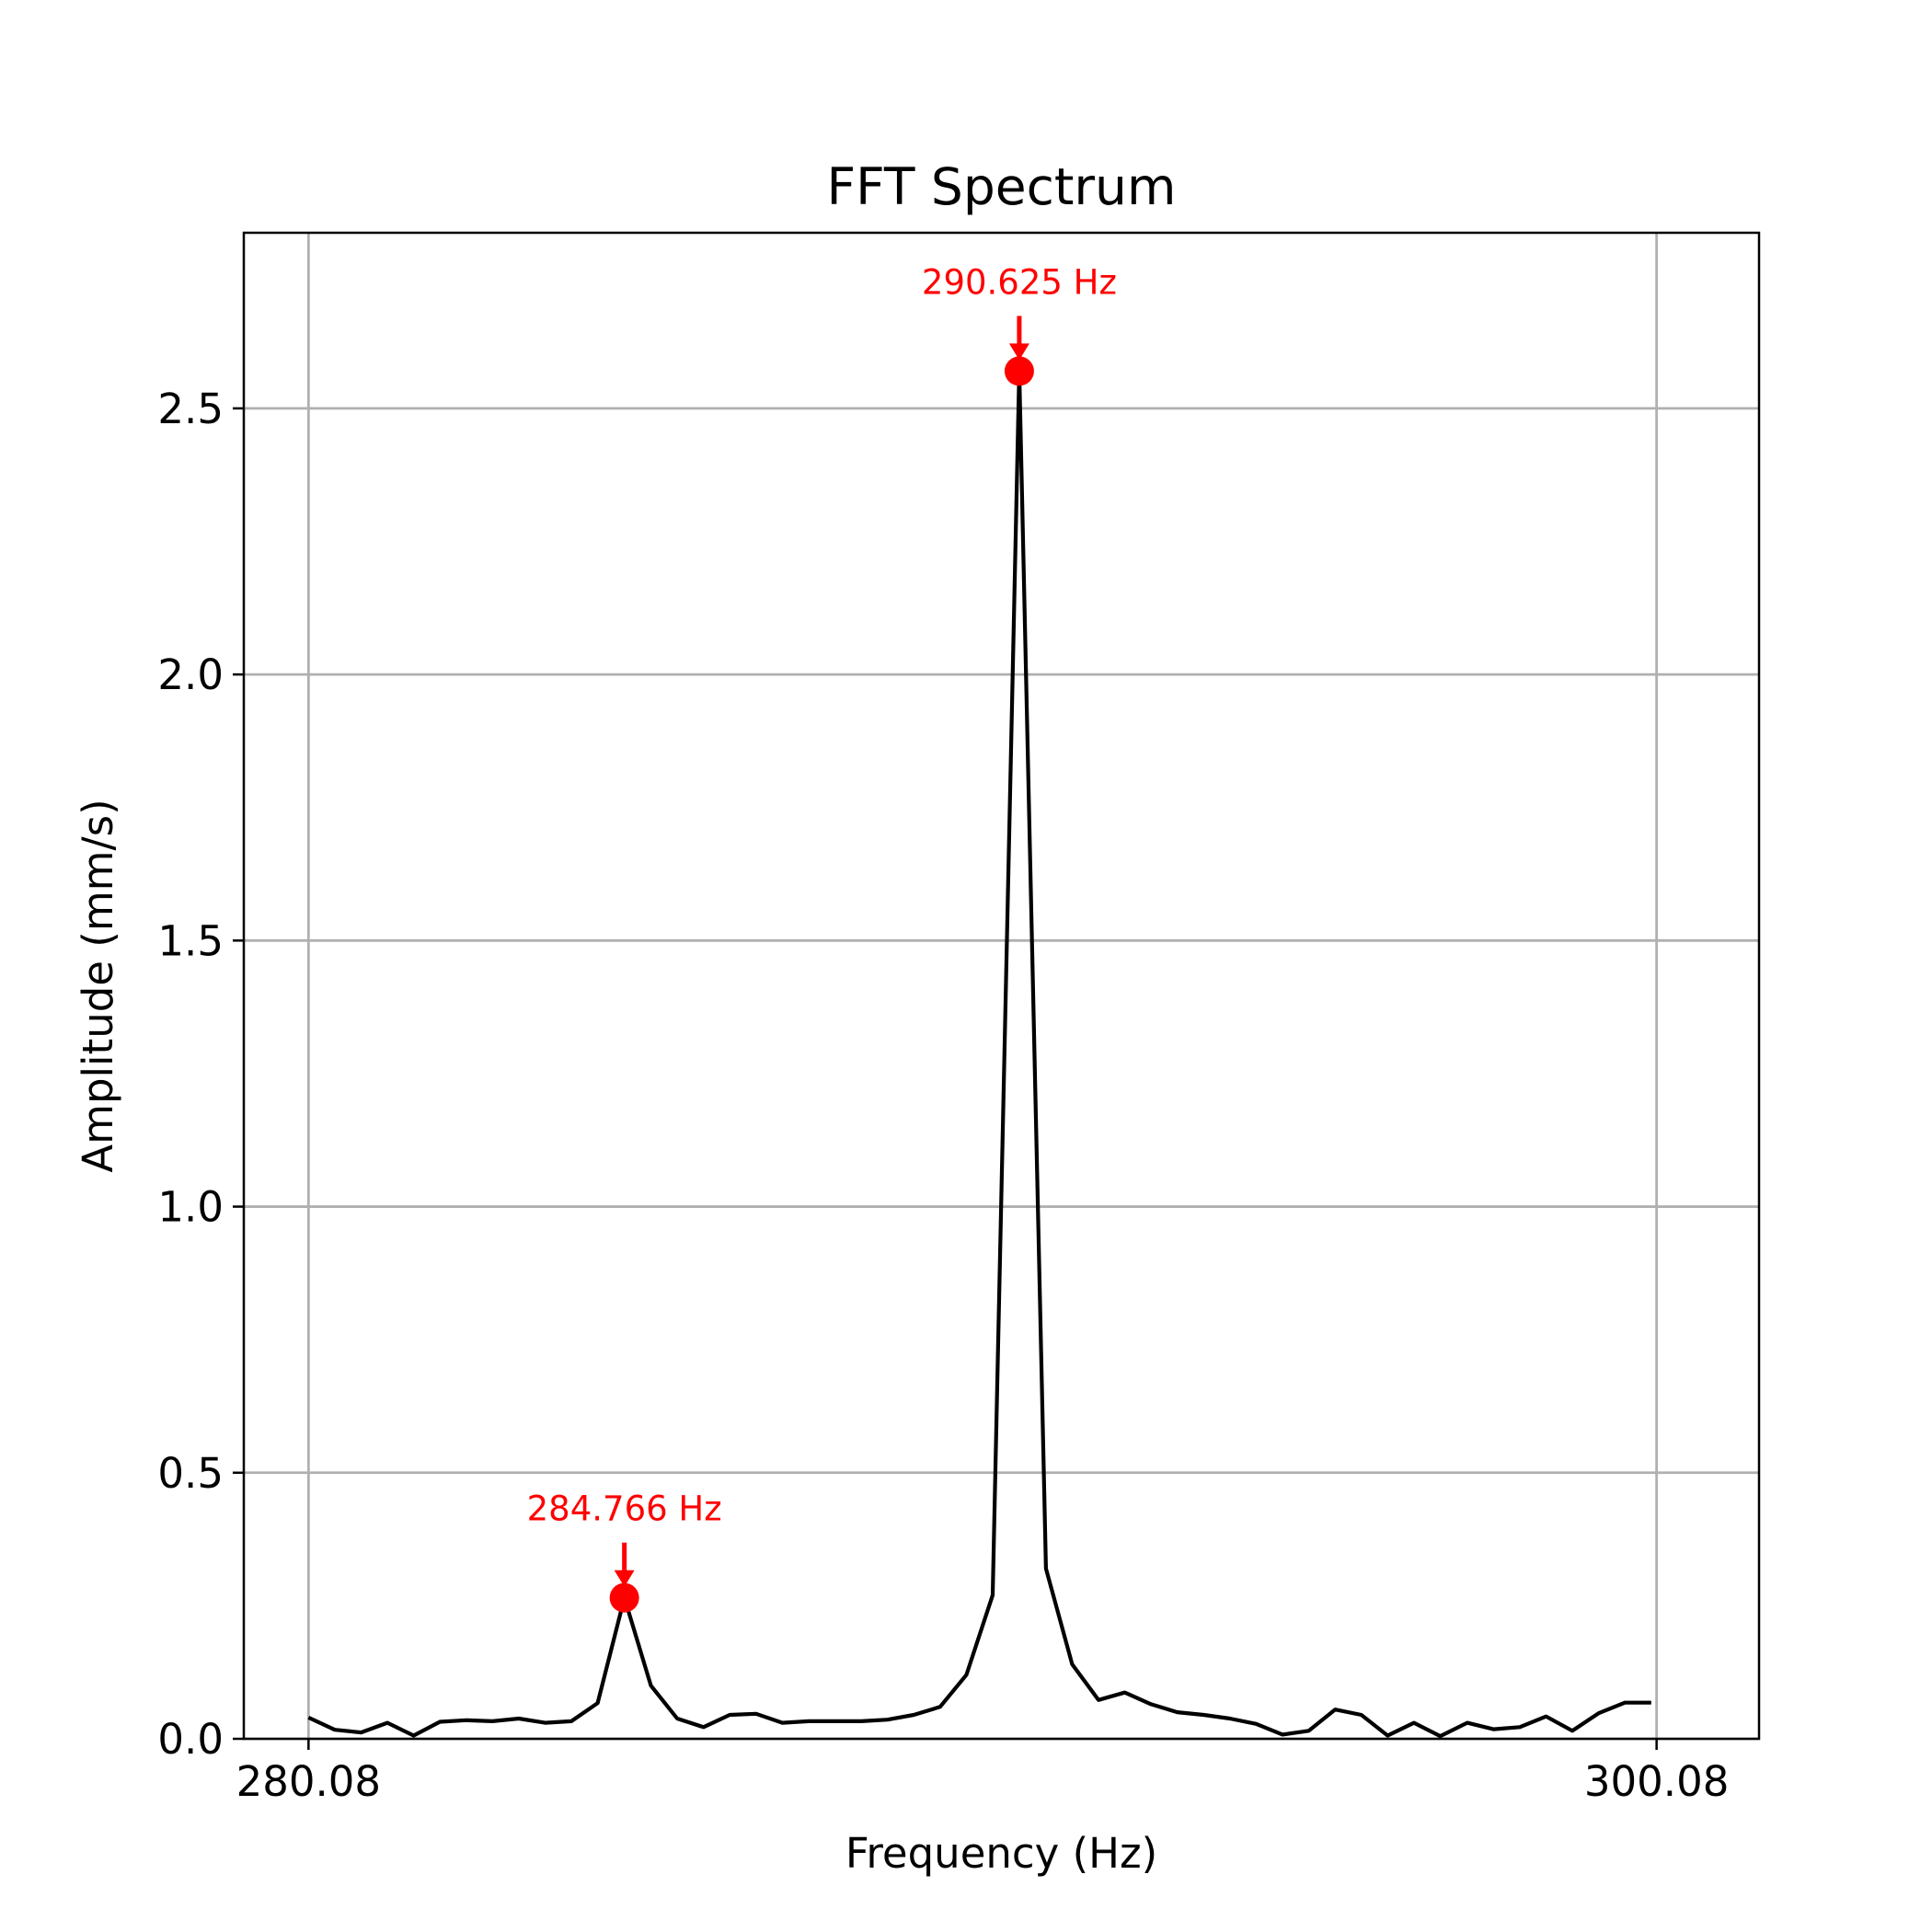 The image size is (1932, 1932). Describe the element at coordinates (190, 1207) in the screenshot. I see `y-tick-label: 1.0` at that location.